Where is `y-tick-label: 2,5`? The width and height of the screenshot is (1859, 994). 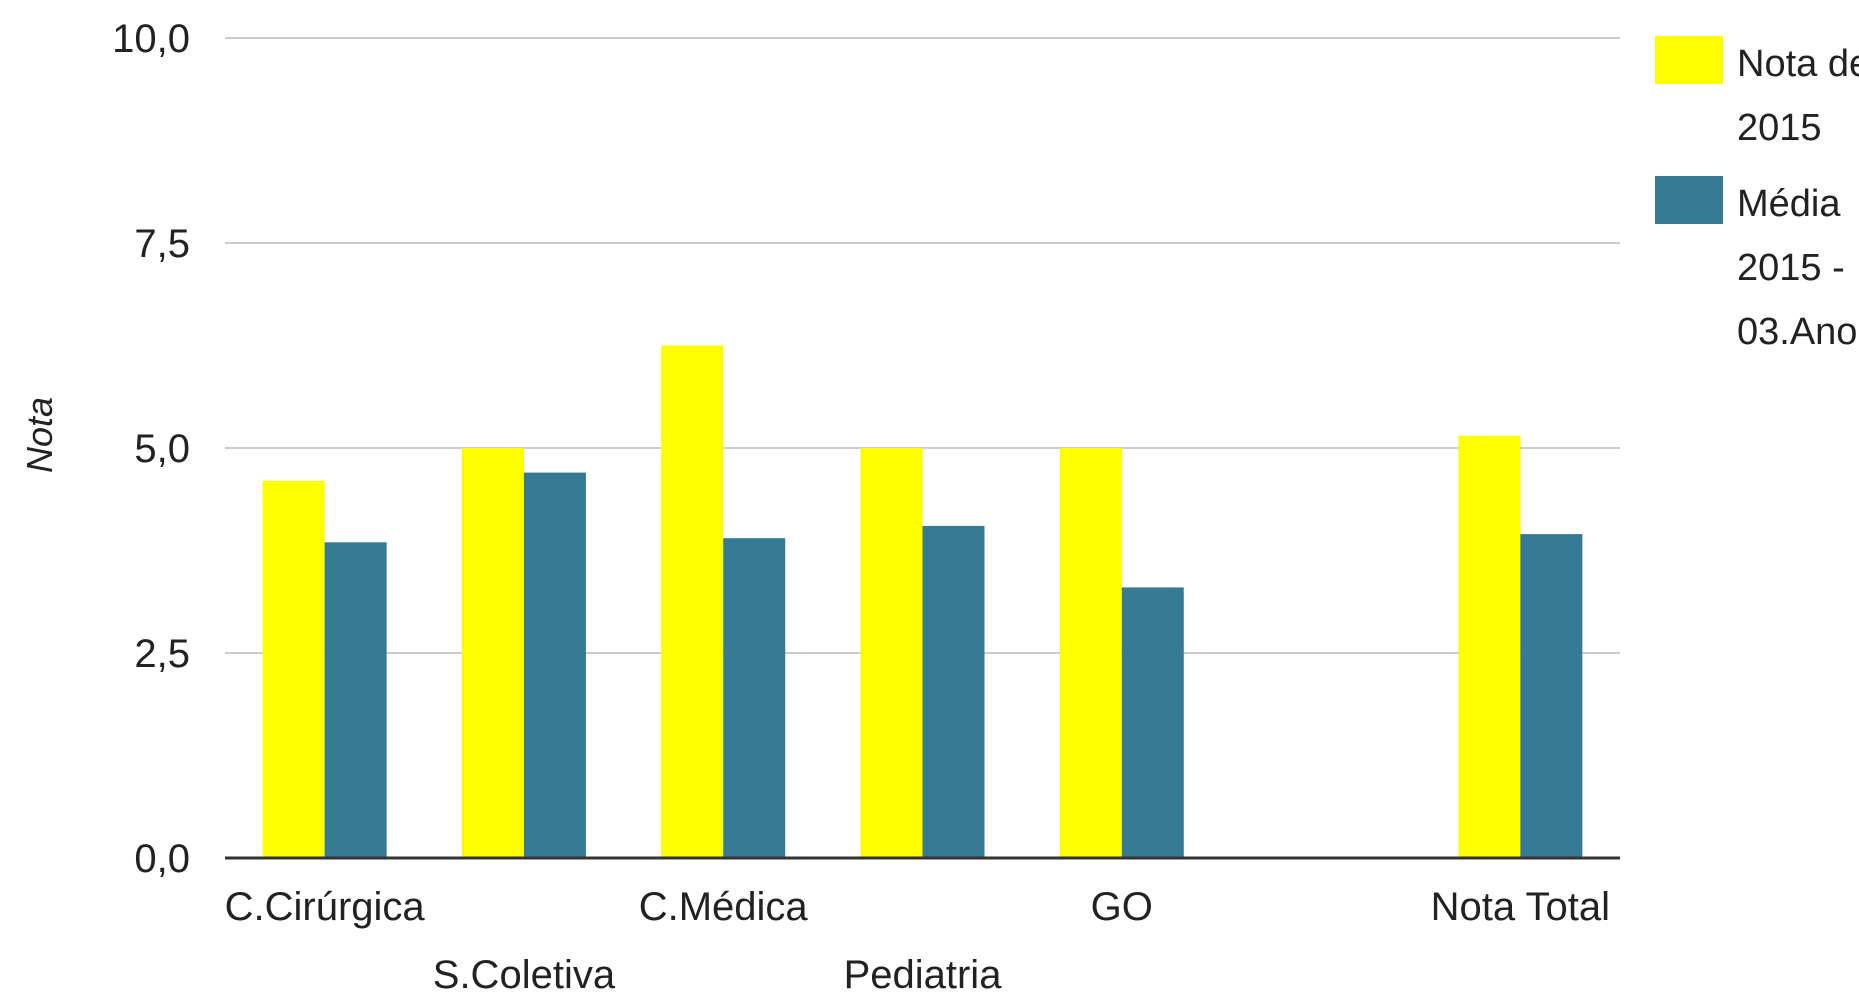
y-tick-label: 2,5 is located at coordinates (162, 654).